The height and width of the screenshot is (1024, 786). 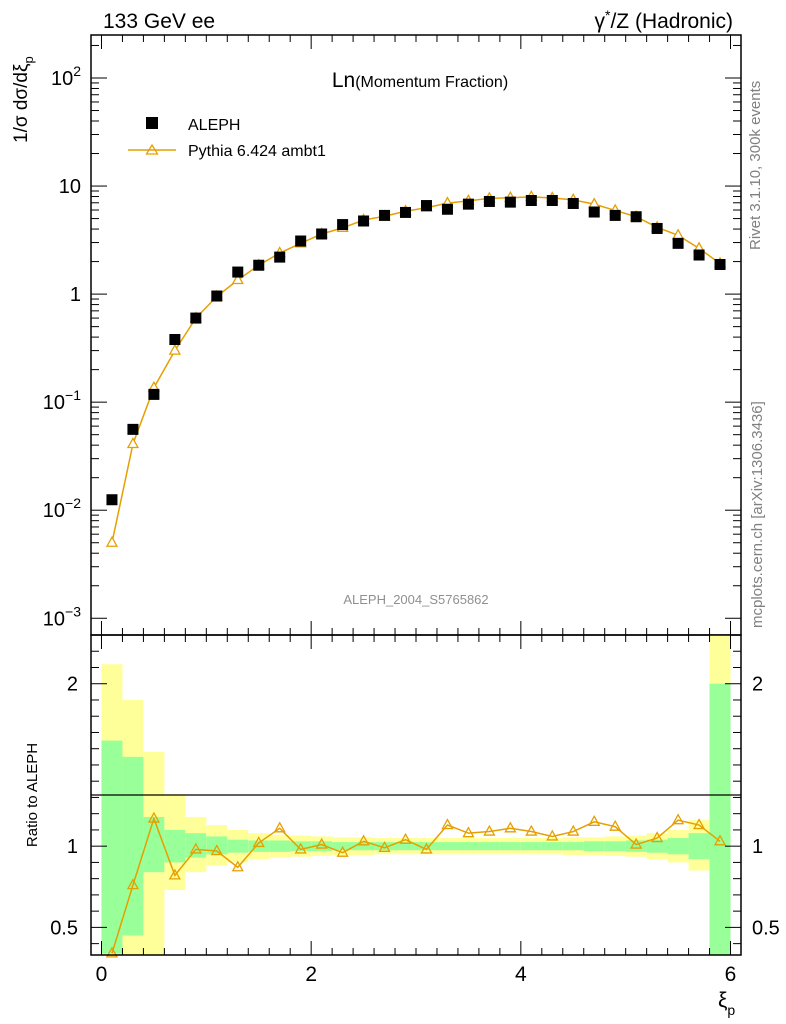 What do you see at coordinates (757, 514) in the screenshot?
I see `mcplots-label: mcplots.cern.ch [arXiv:1306.3436]` at bounding box center [757, 514].